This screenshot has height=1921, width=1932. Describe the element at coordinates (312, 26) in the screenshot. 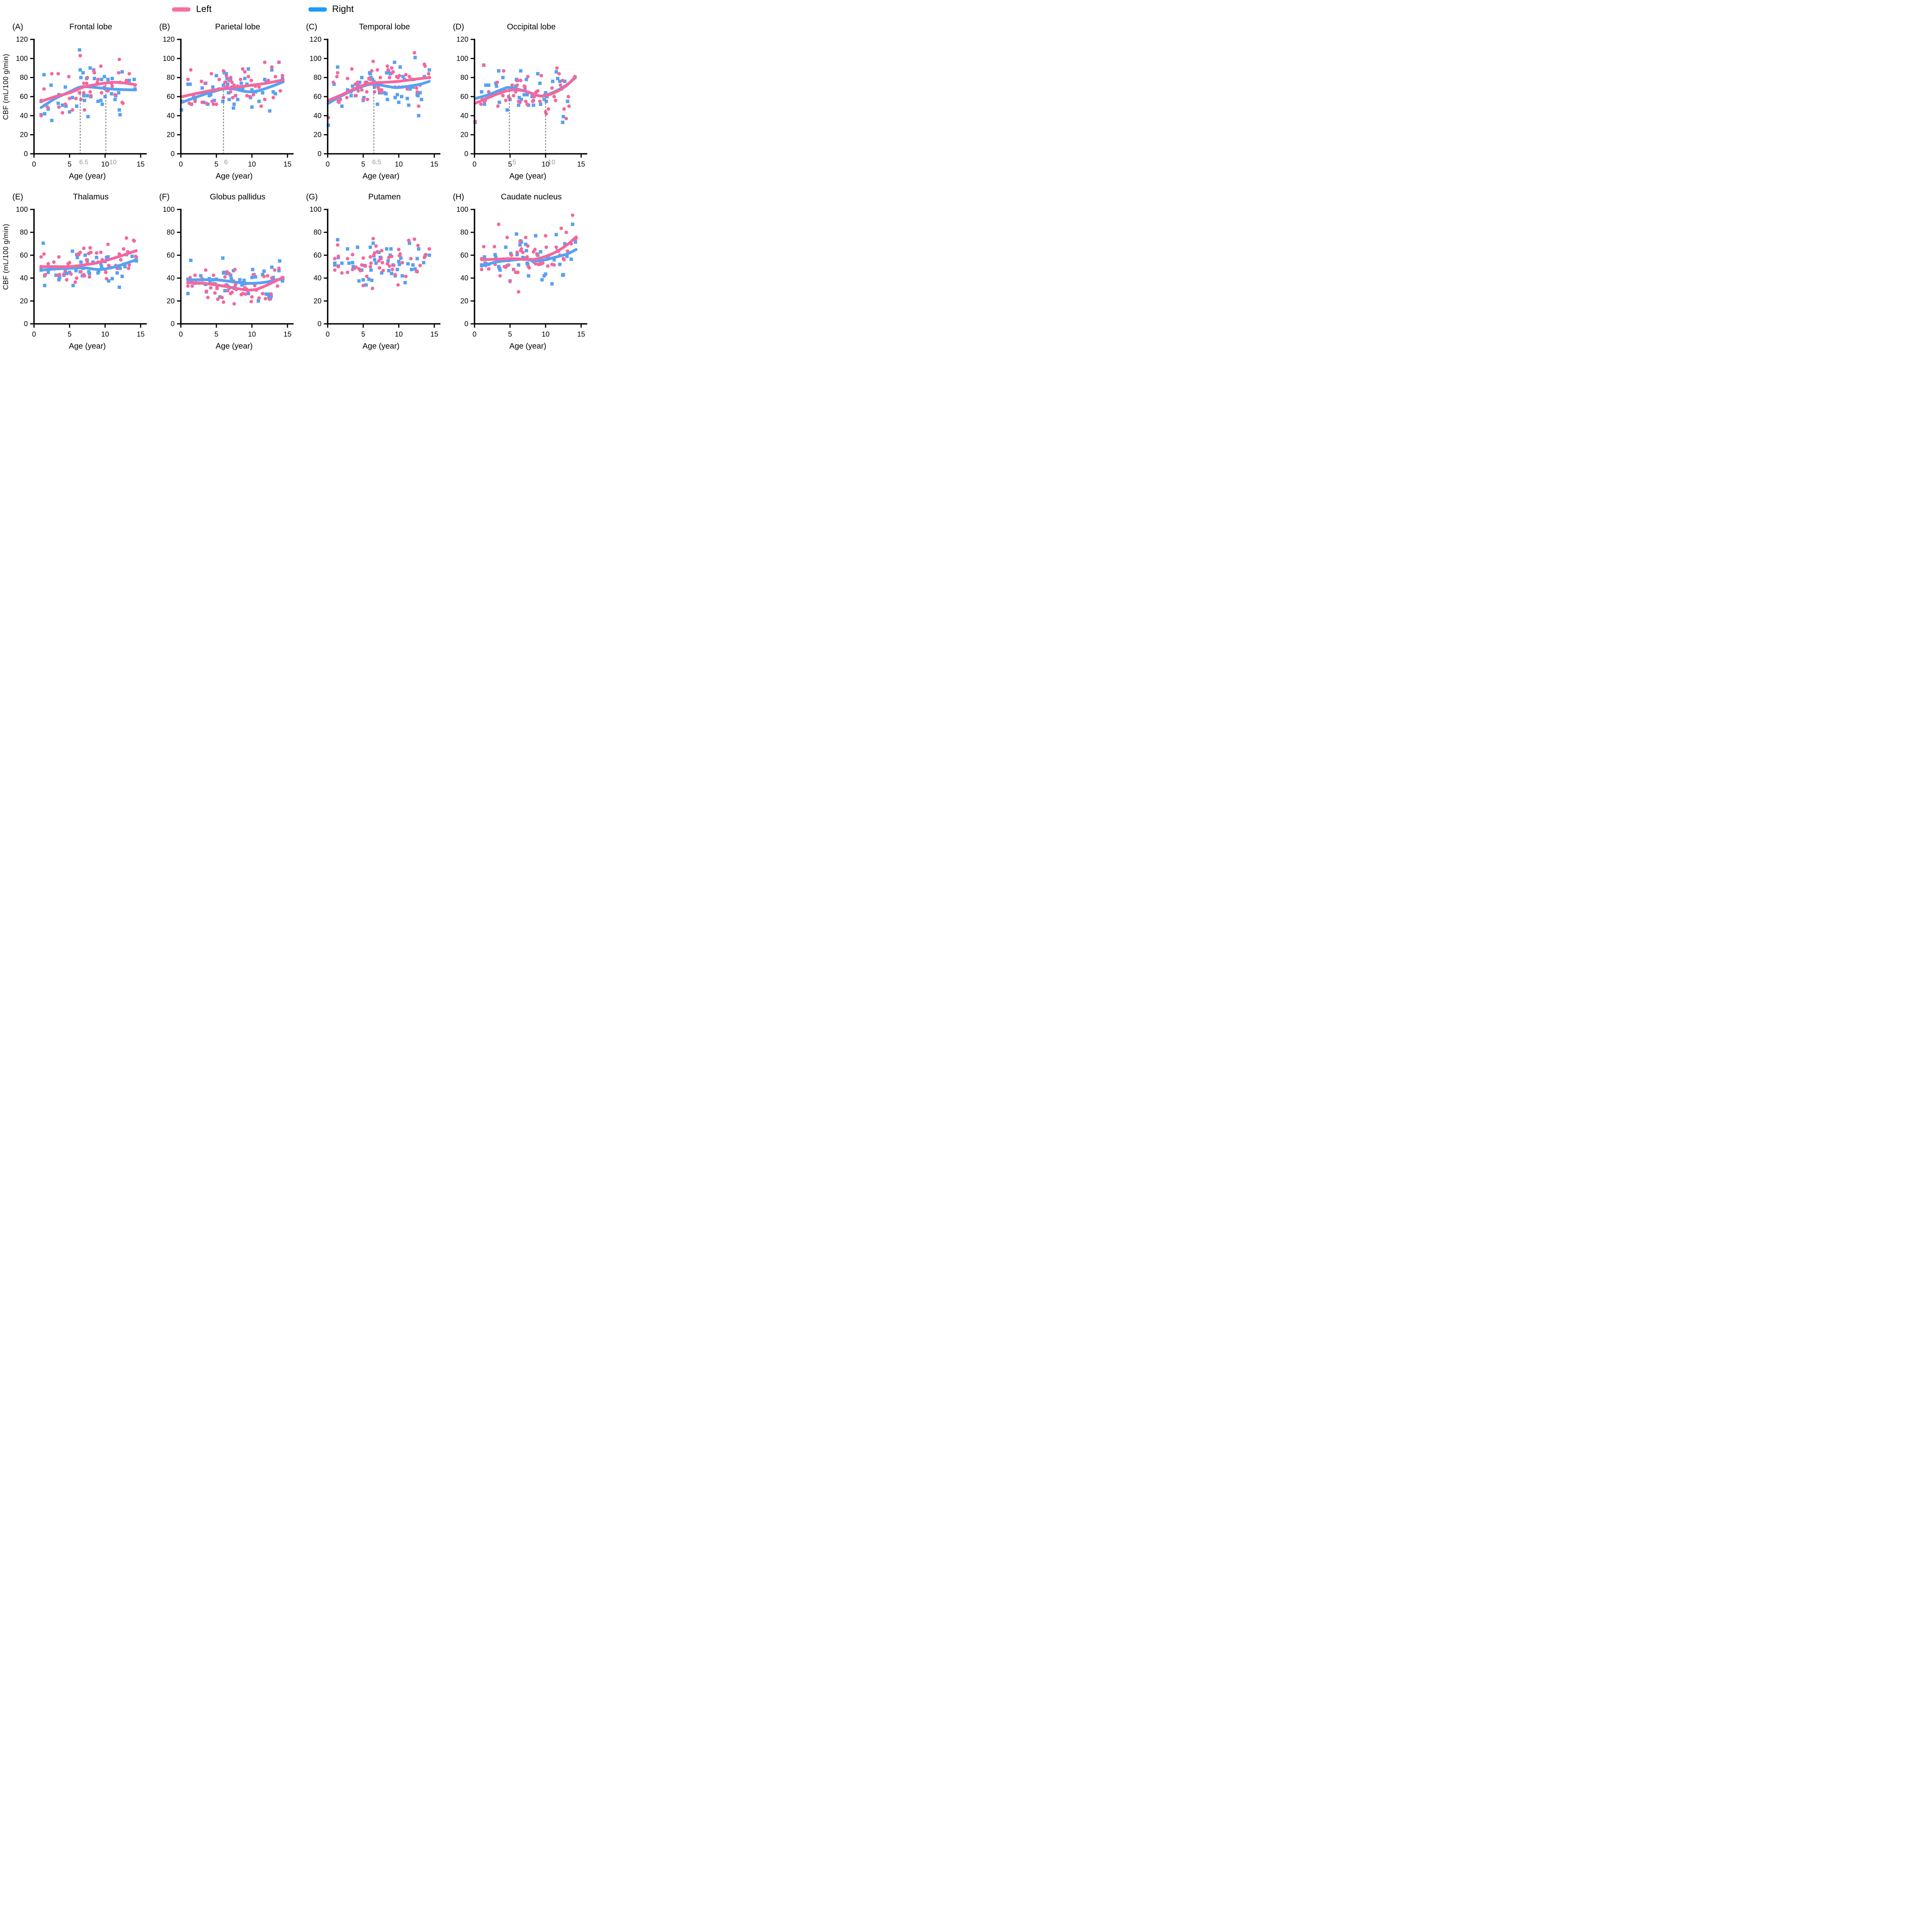

I see `panel-letter: (C)` at that location.